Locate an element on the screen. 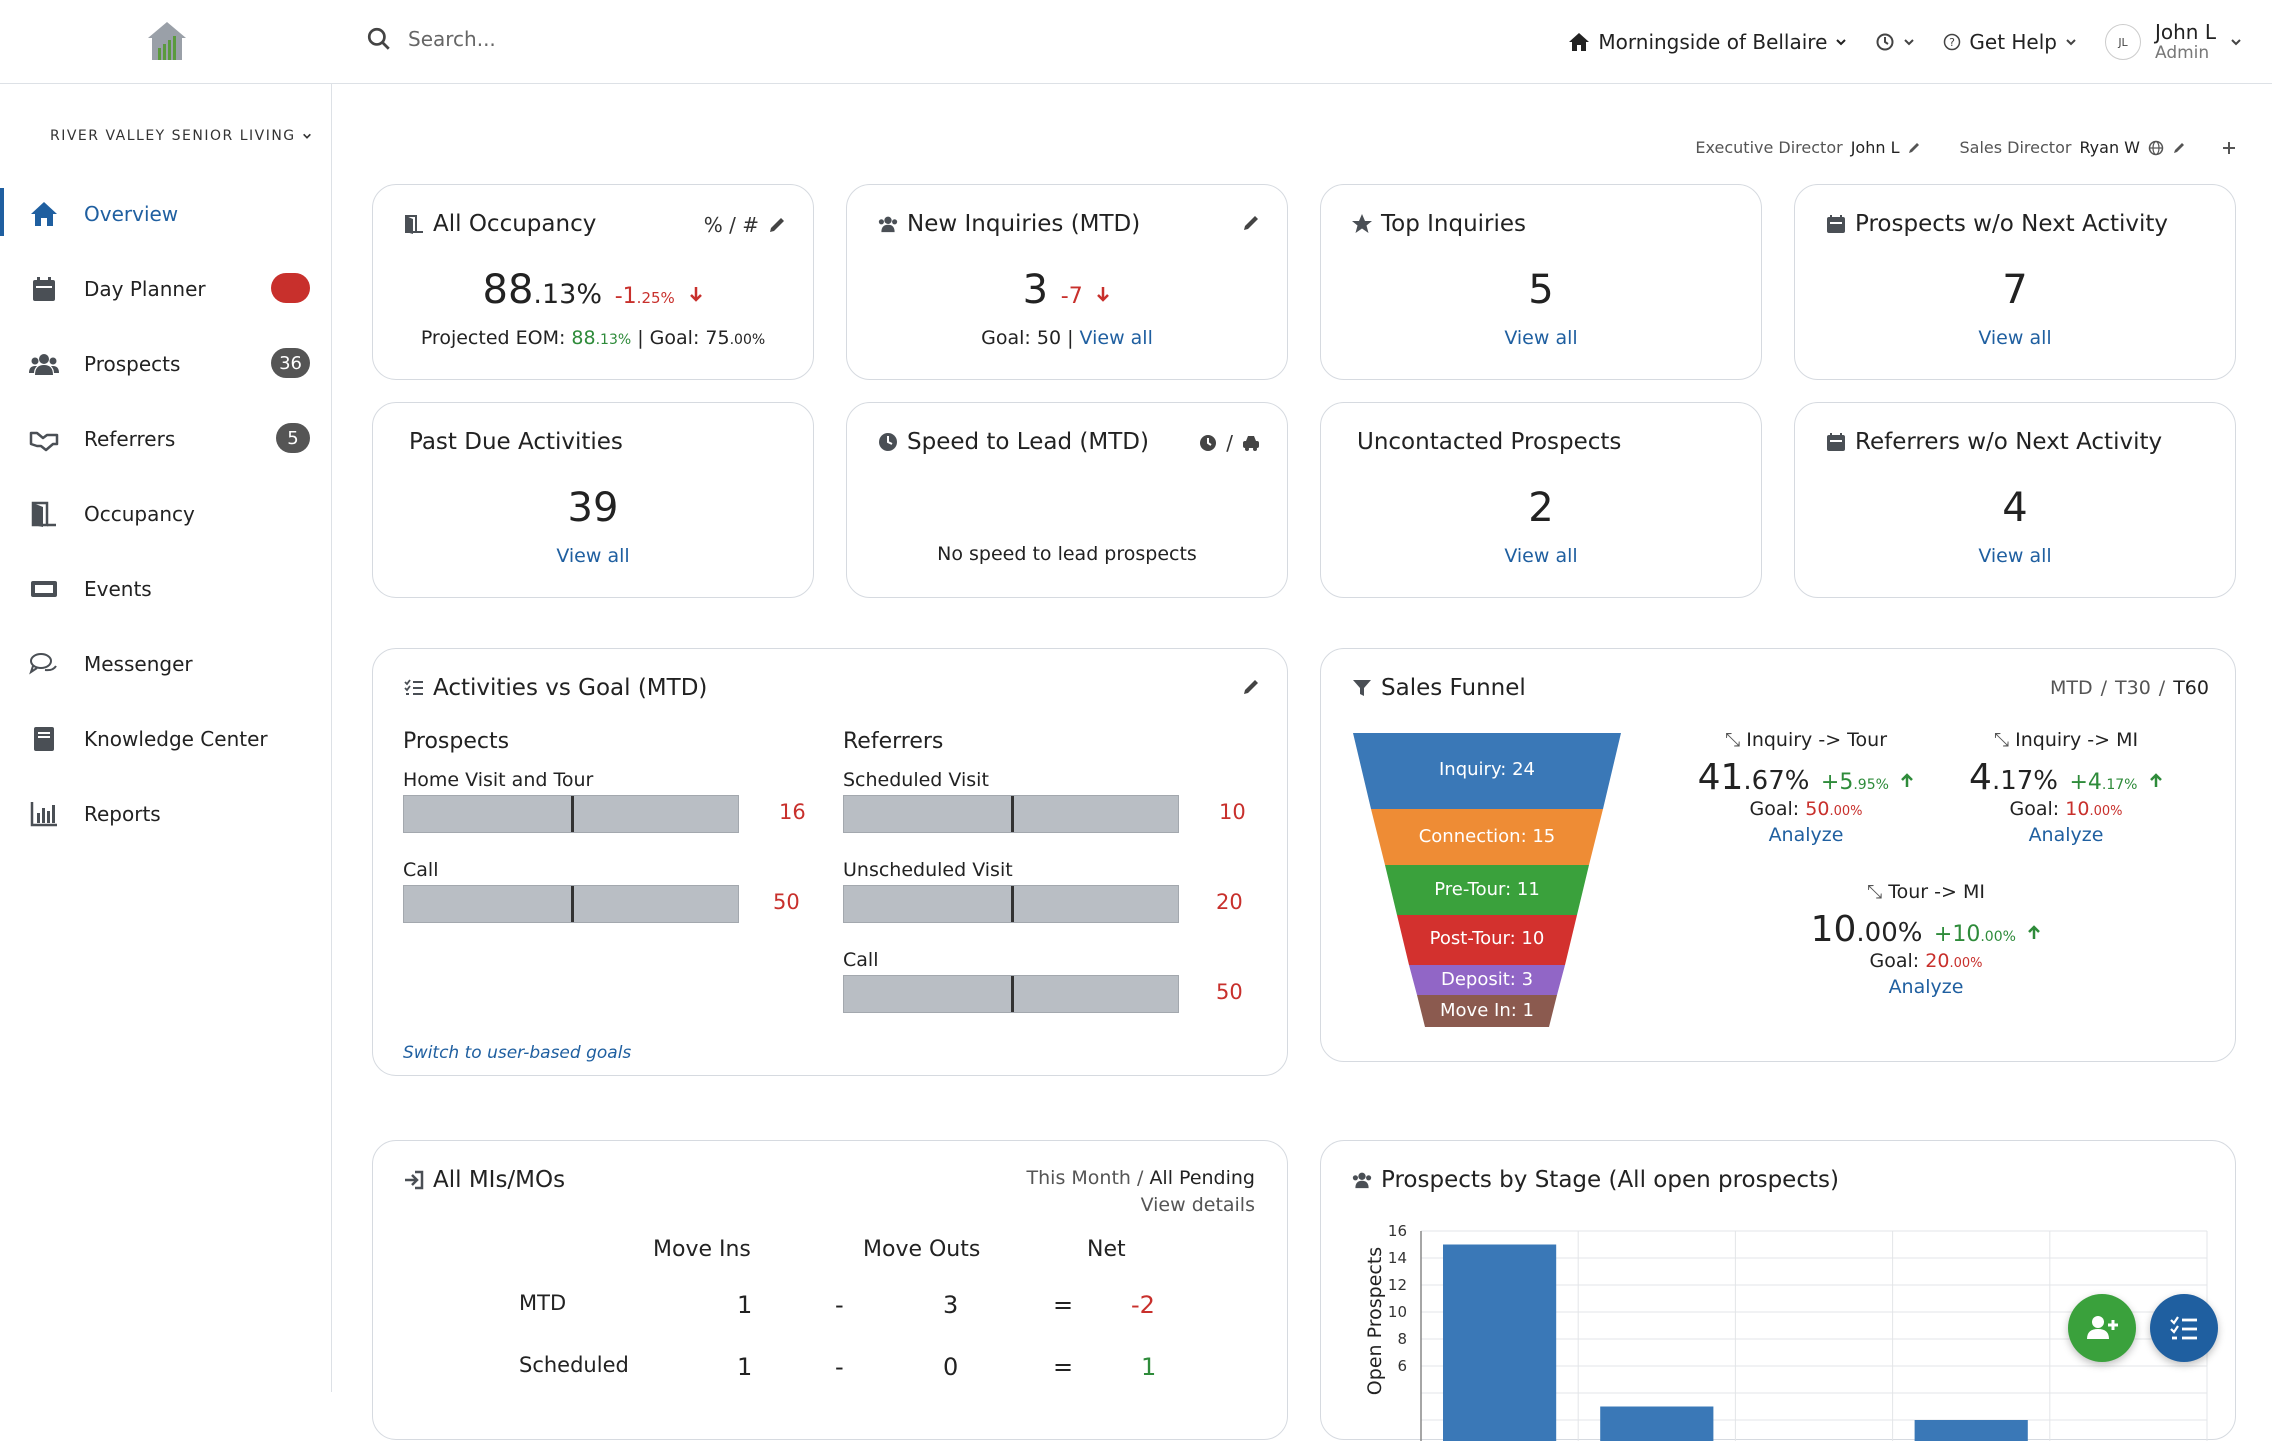 The height and width of the screenshot is (1441, 2272). metric-int: 41 is located at coordinates (1721, 777).